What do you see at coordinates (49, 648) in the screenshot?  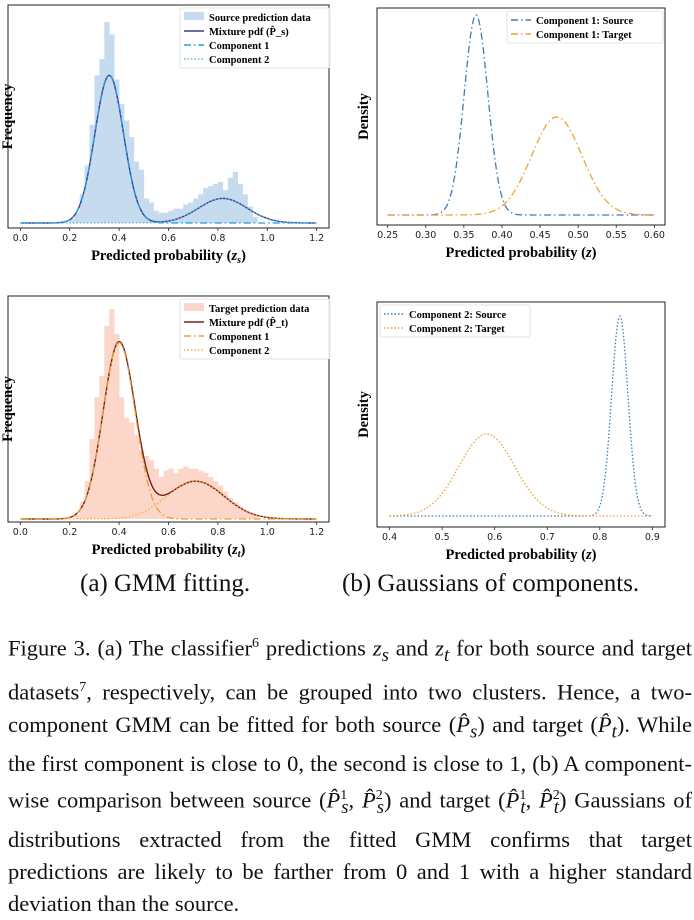 I see `caption-label: Figure 3.` at bounding box center [49, 648].